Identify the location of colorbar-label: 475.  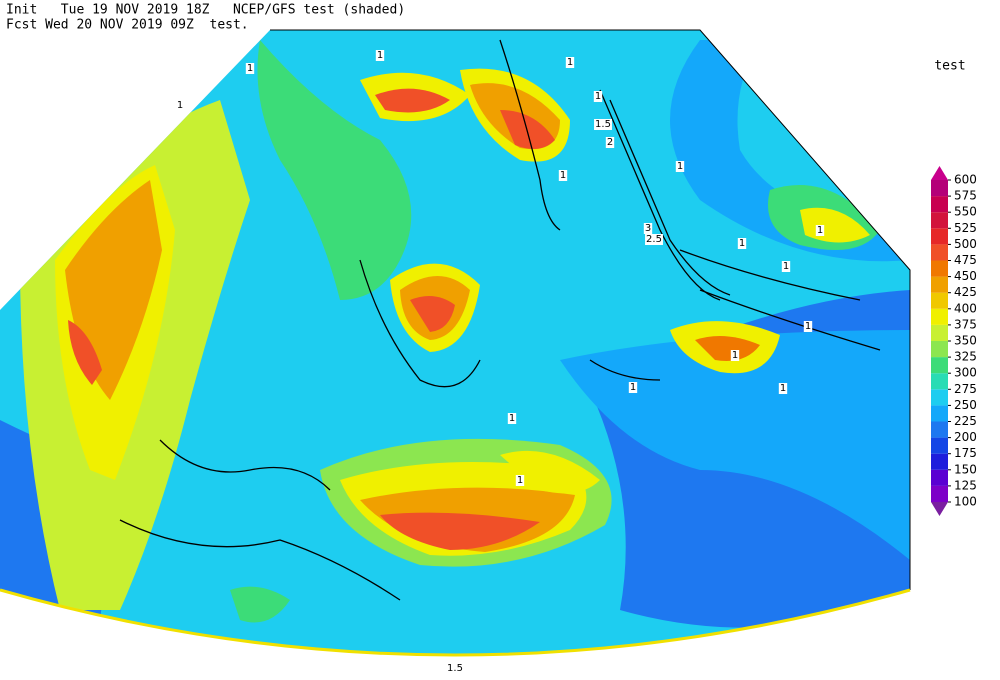
(965, 260).